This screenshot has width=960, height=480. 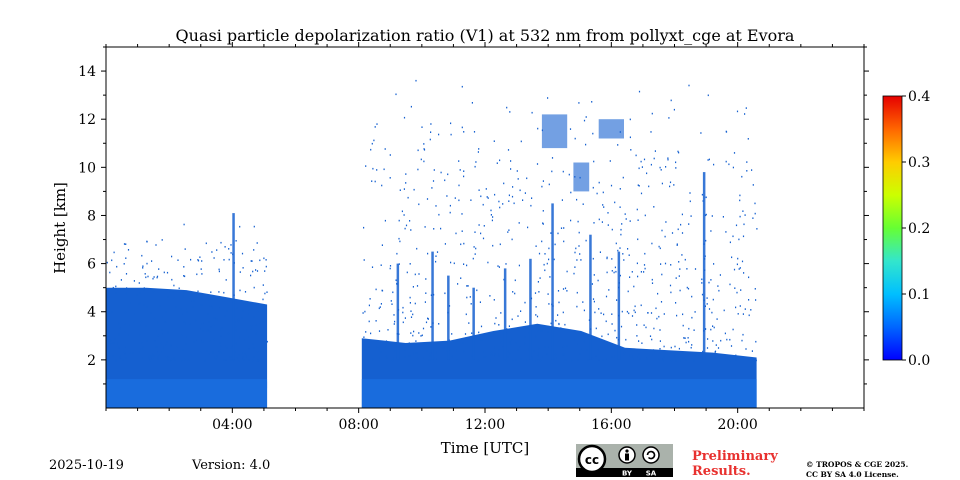 I want to click on footer-version: Version: 4.0, so click(x=231, y=465).